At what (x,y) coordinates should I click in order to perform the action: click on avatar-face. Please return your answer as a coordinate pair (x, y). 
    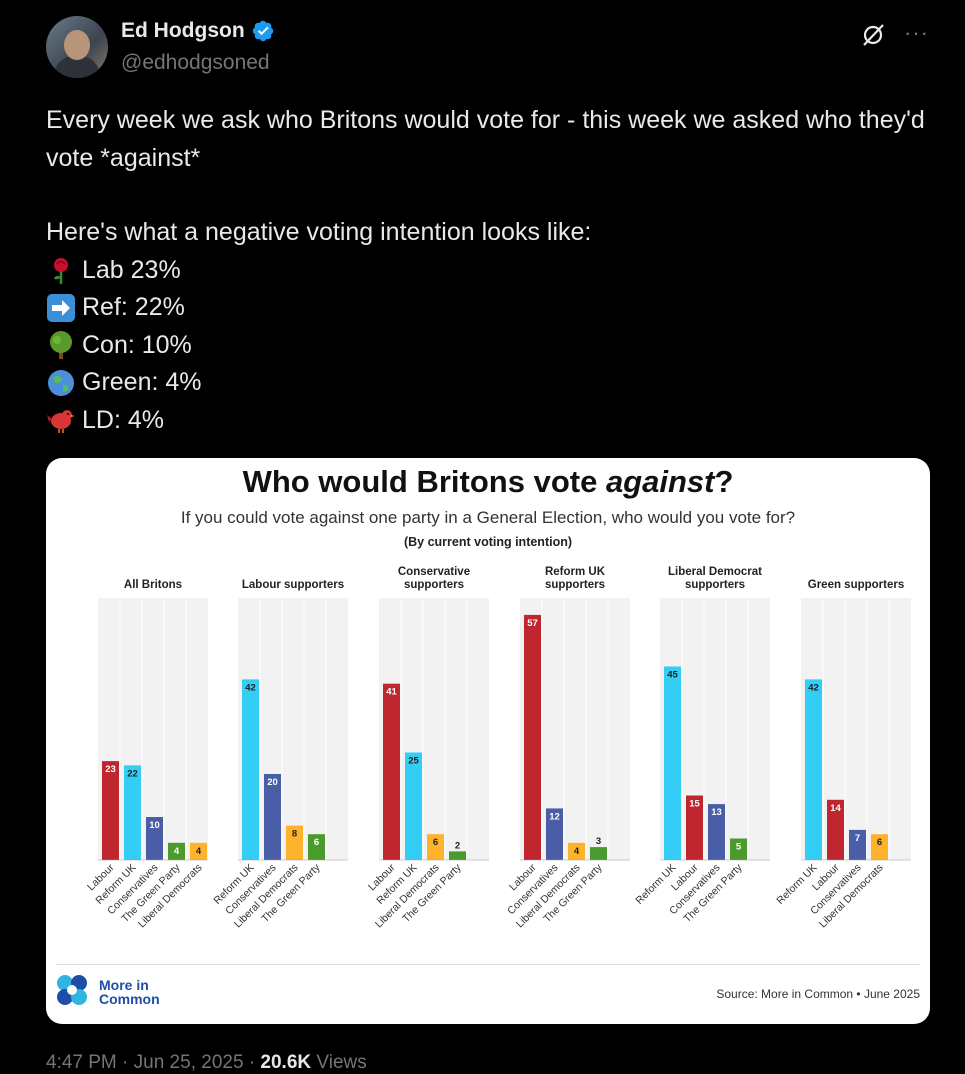
    Looking at the image, I should click on (77, 45).